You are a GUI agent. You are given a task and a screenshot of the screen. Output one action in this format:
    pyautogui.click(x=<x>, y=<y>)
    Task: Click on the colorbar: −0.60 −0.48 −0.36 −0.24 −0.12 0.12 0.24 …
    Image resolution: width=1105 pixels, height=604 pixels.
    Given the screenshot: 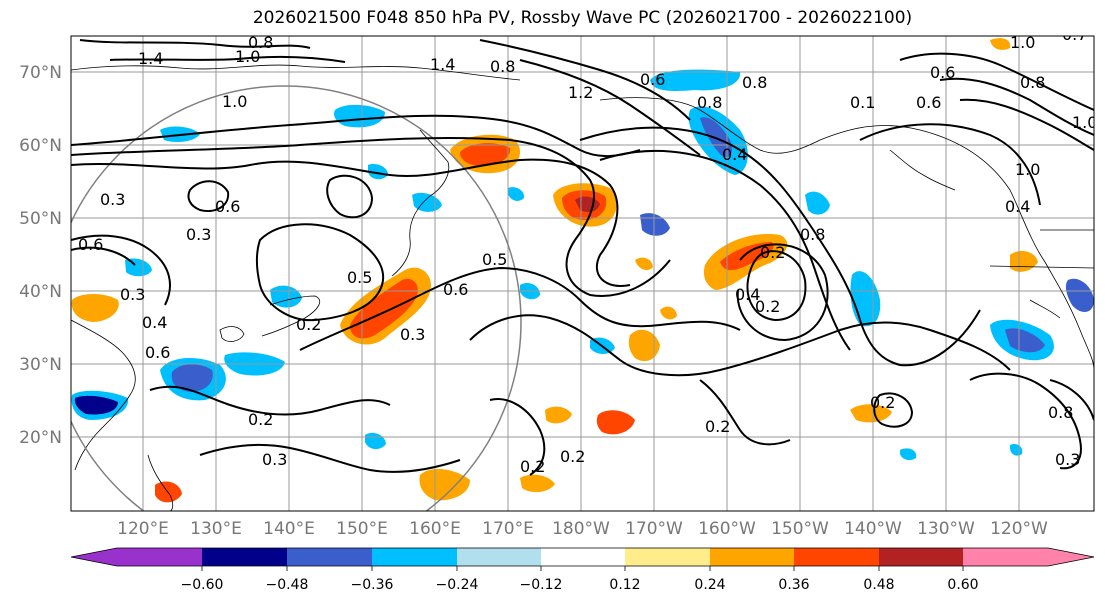 What is the action you would take?
    pyautogui.click(x=582, y=570)
    